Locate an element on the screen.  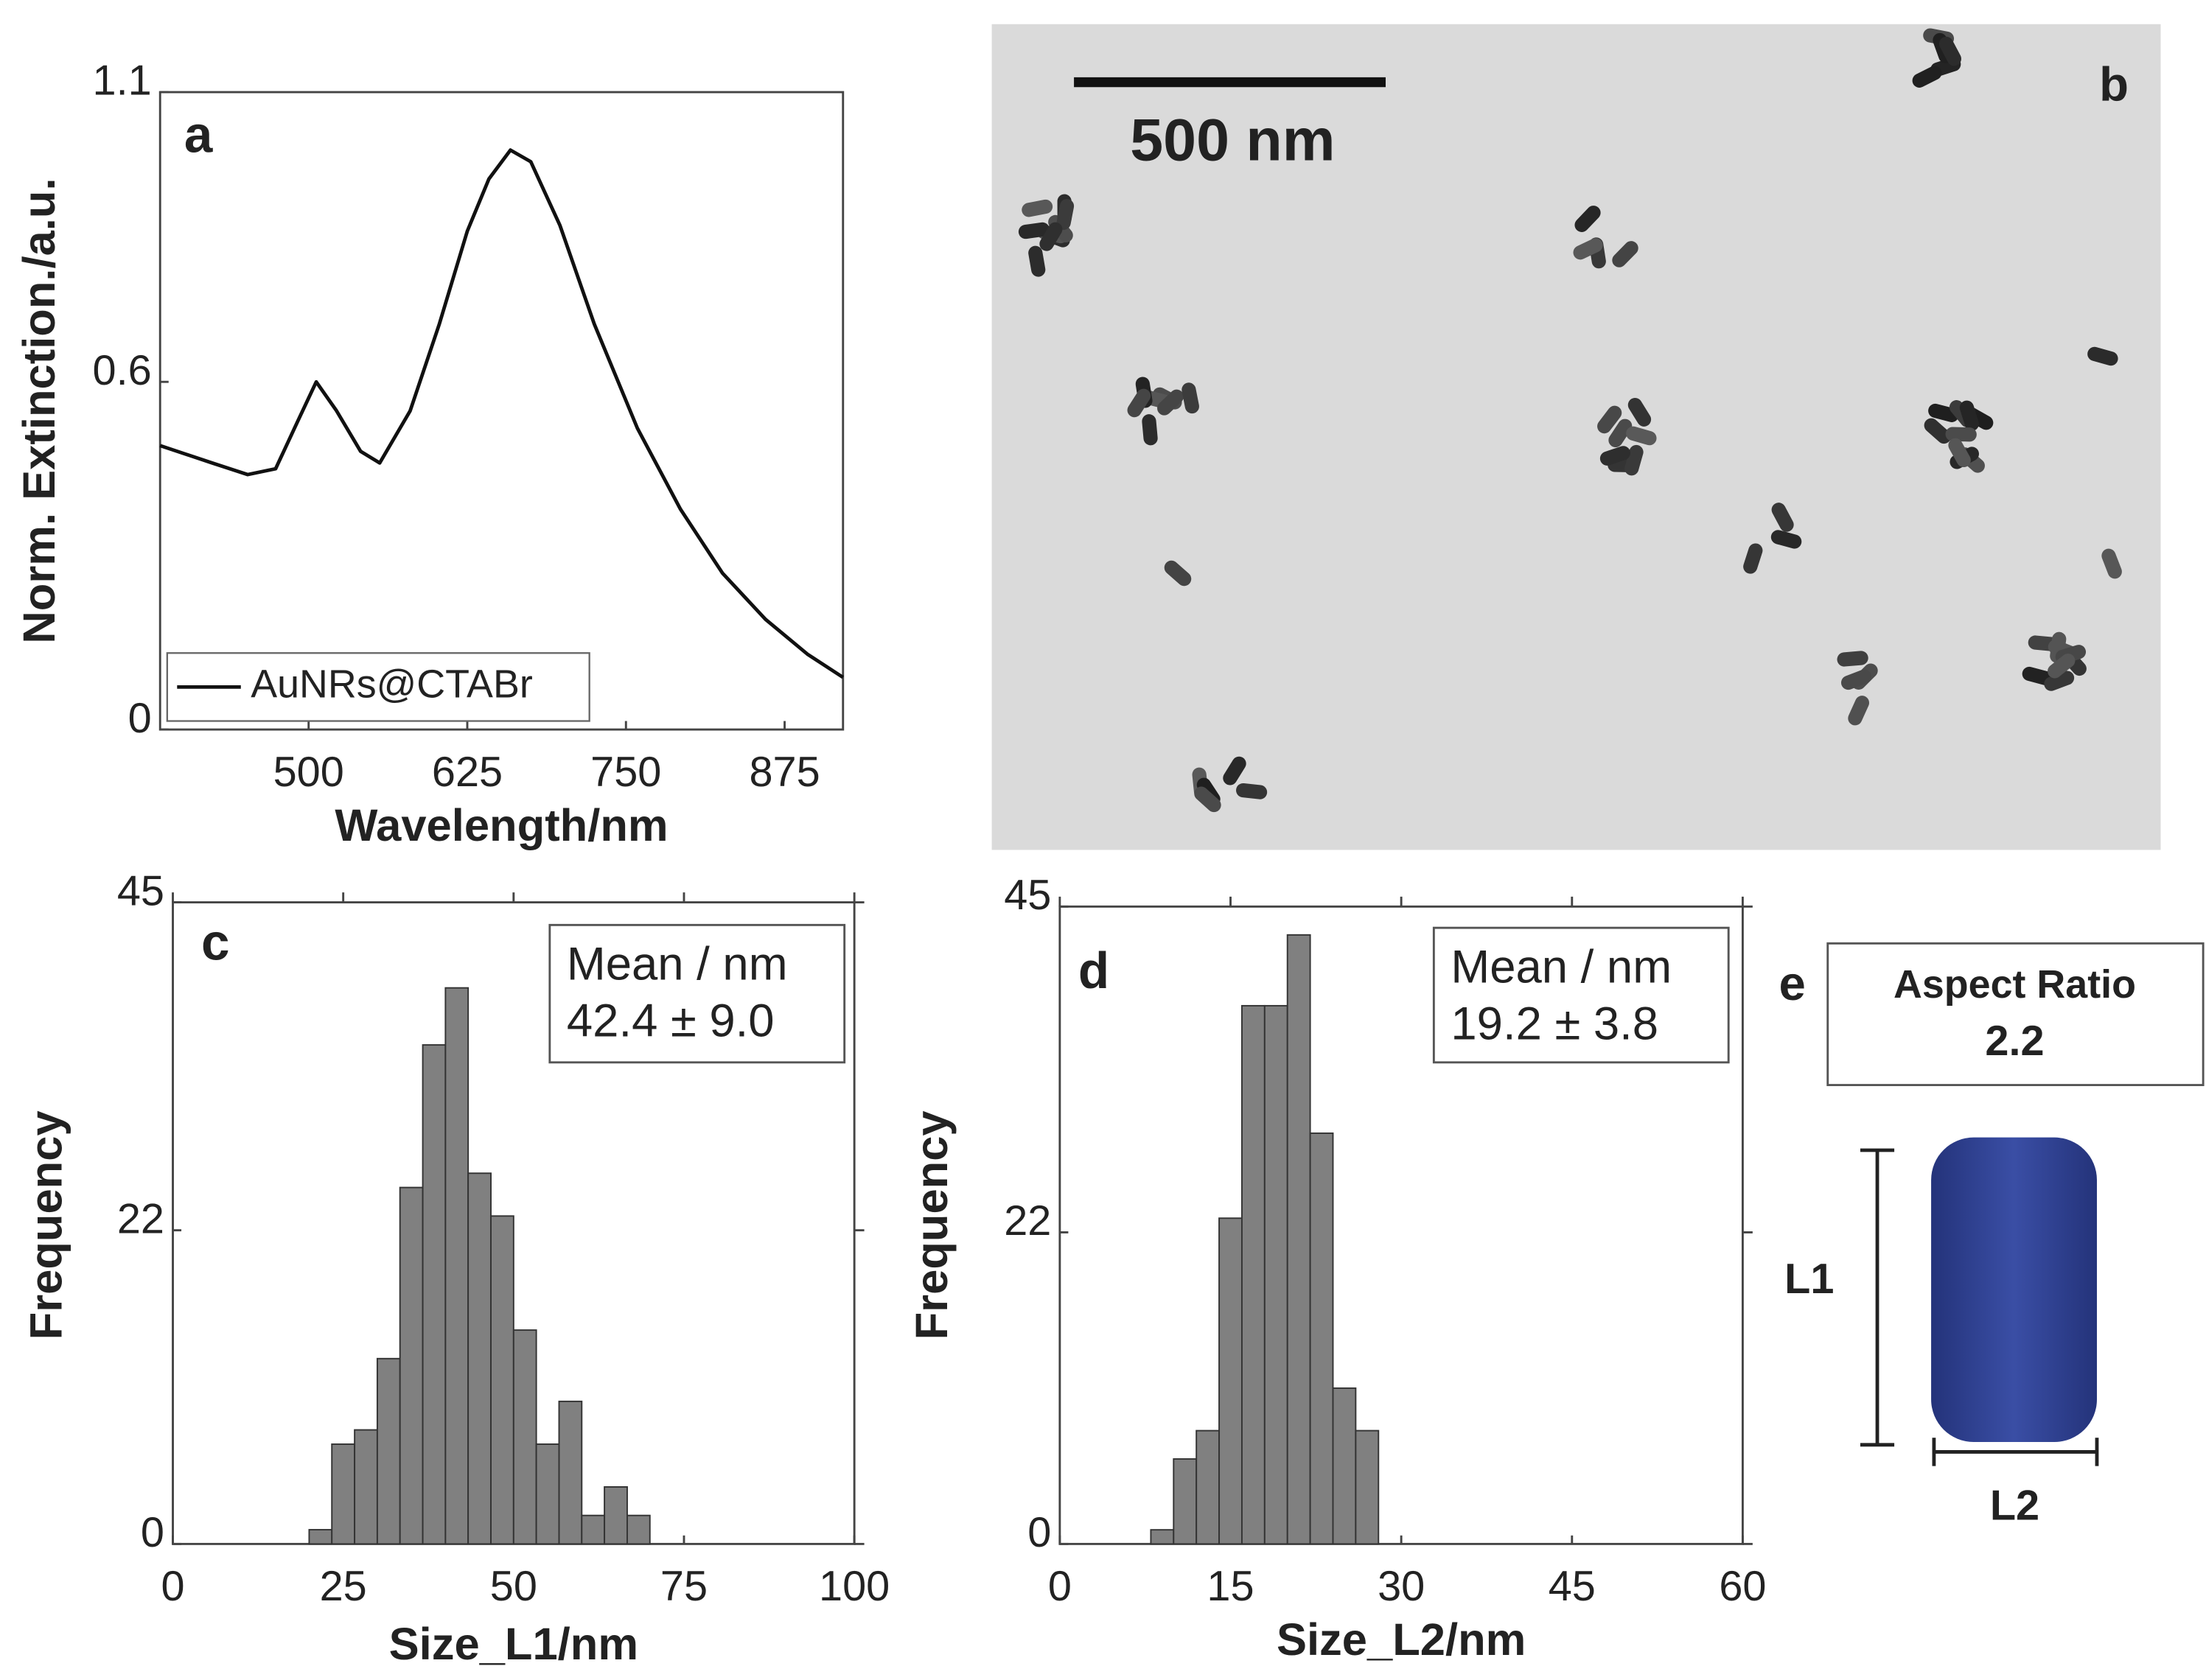
x-tick-label: 15 is located at coordinates (1230, 1586).